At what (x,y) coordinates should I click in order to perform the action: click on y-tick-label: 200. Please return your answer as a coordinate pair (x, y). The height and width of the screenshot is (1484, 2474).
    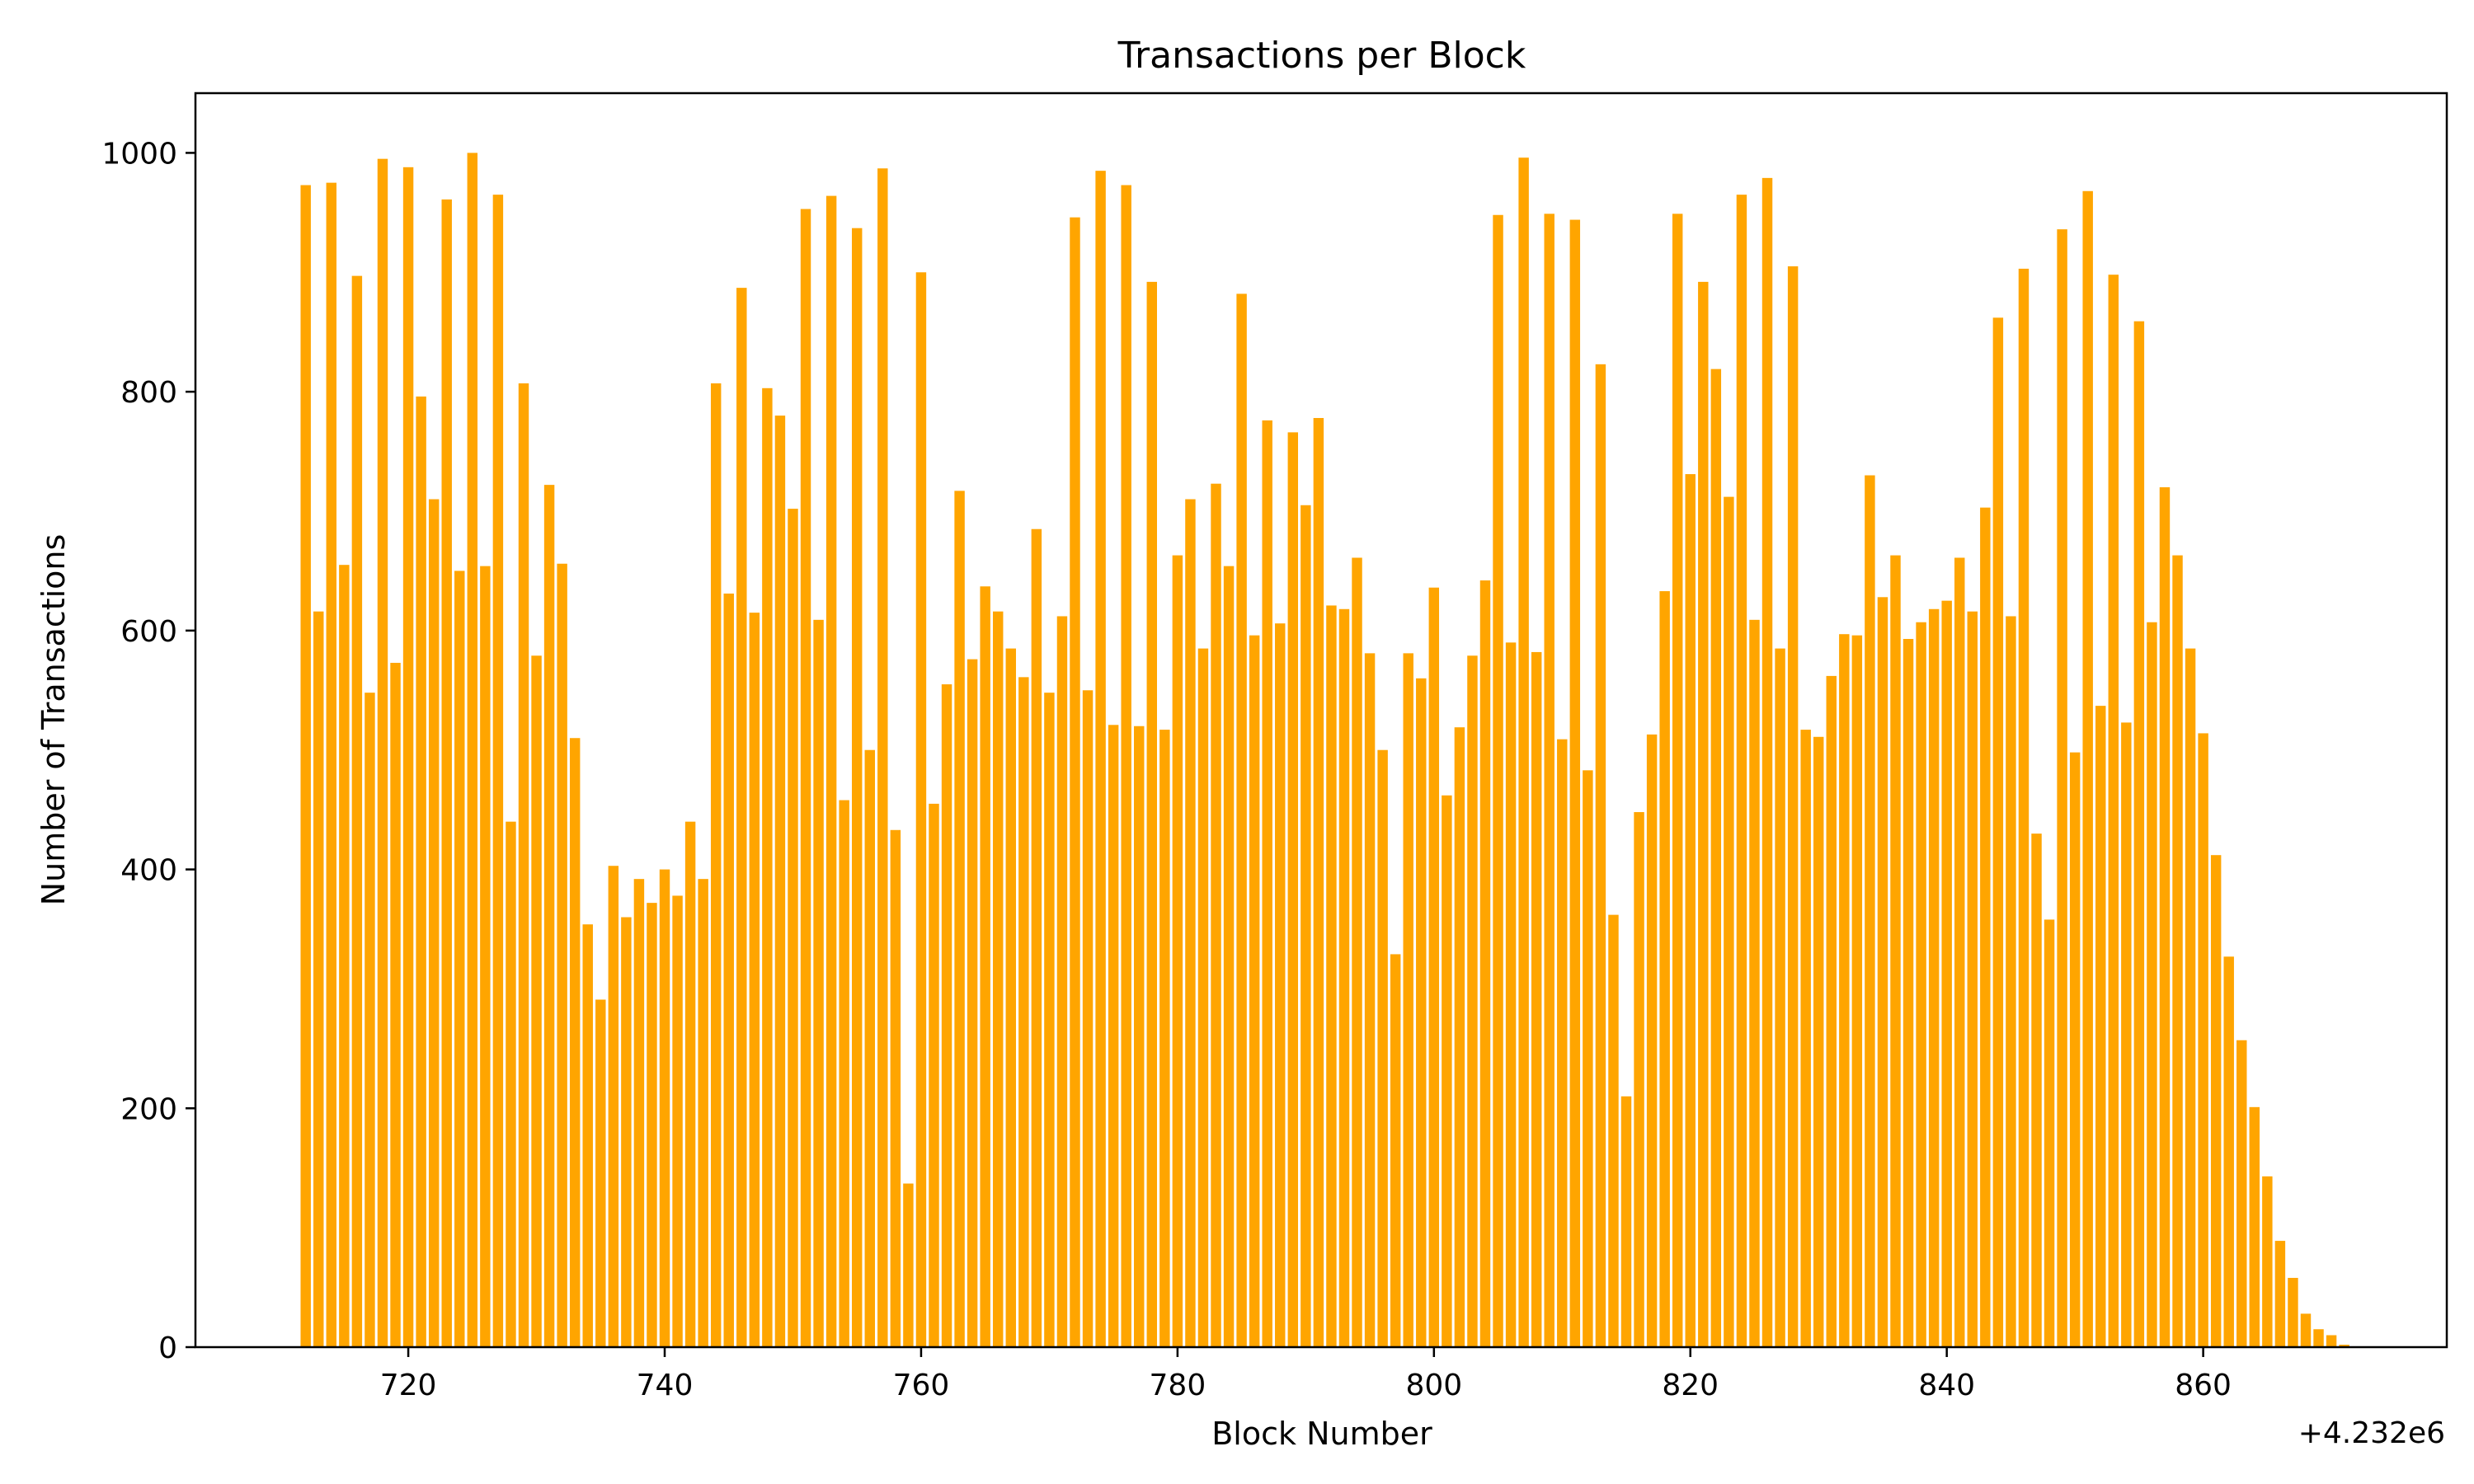
    Looking at the image, I should click on (148, 1109).